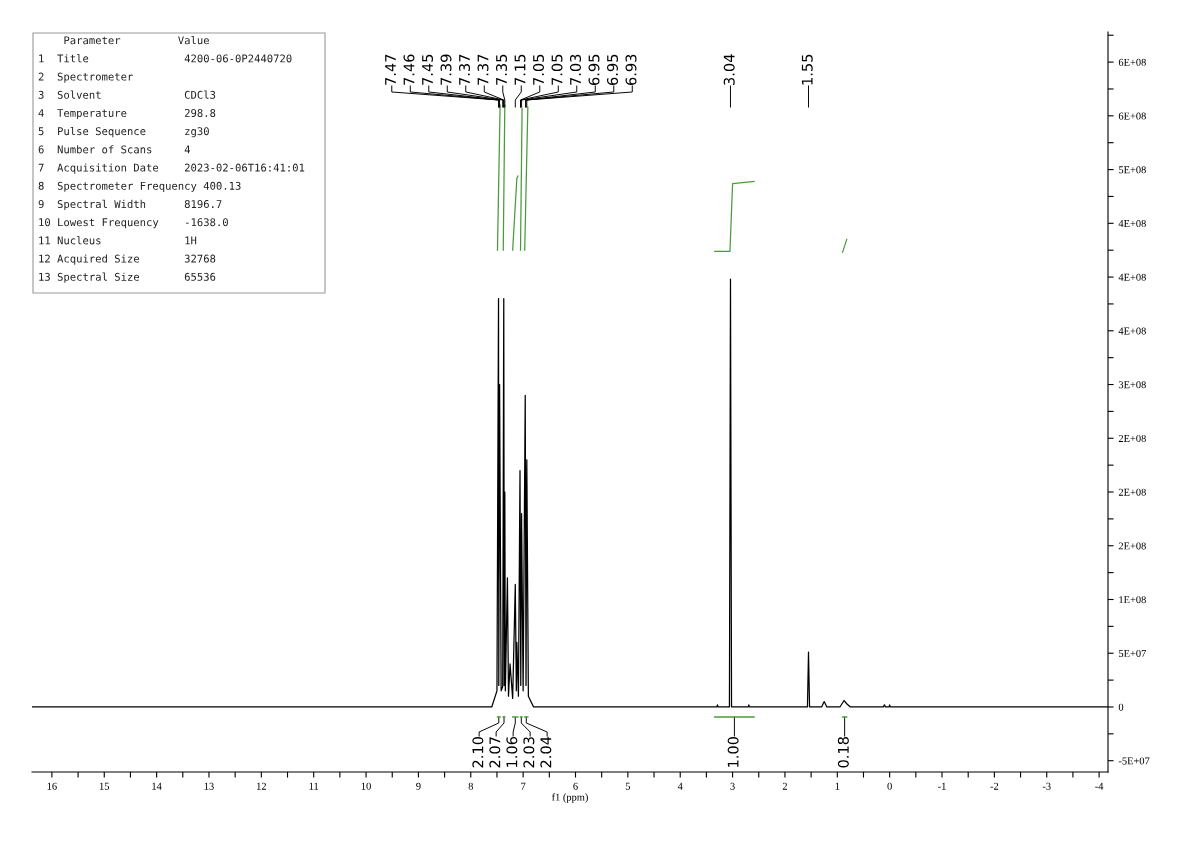 This screenshot has height=841, width=1190. What do you see at coordinates (409, 69) in the screenshot?
I see `annotation: 7.46` at bounding box center [409, 69].